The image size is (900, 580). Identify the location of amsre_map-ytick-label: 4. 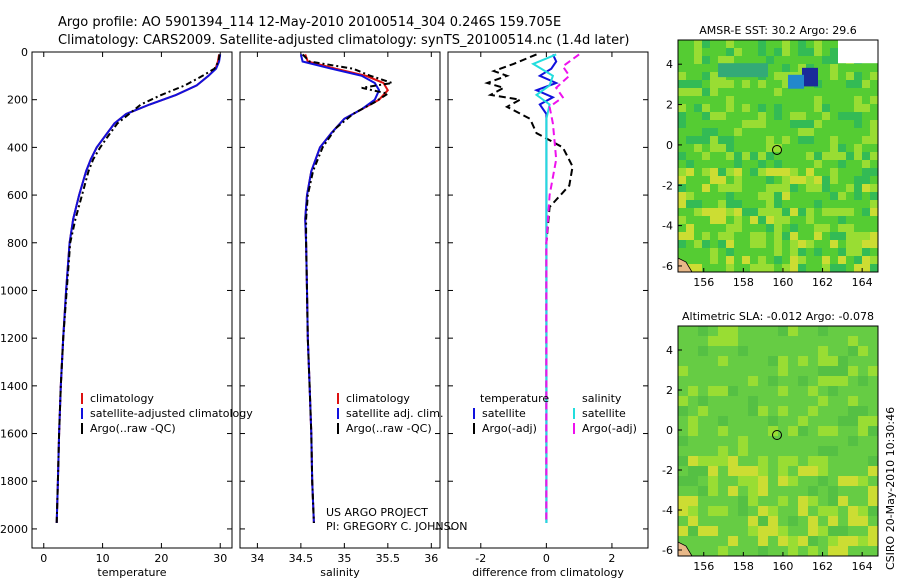
(669, 64).